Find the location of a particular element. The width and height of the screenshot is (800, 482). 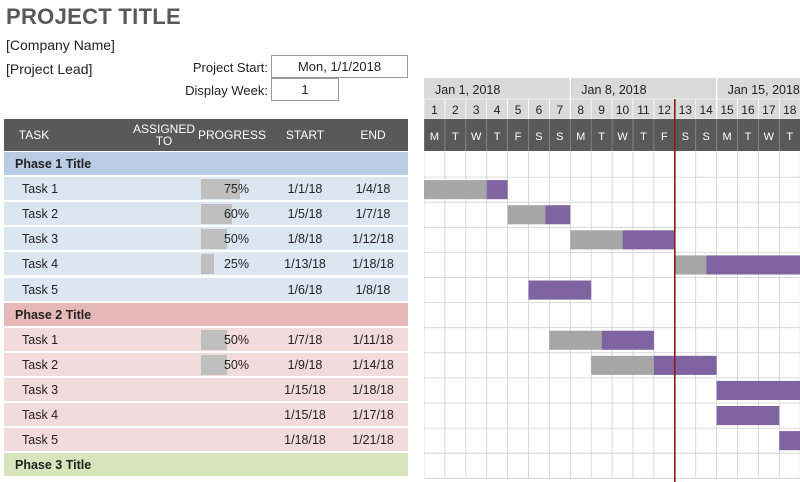

table-header: TASK ASSIGNED TO PROGRESS START END is located at coordinates (206, 135).